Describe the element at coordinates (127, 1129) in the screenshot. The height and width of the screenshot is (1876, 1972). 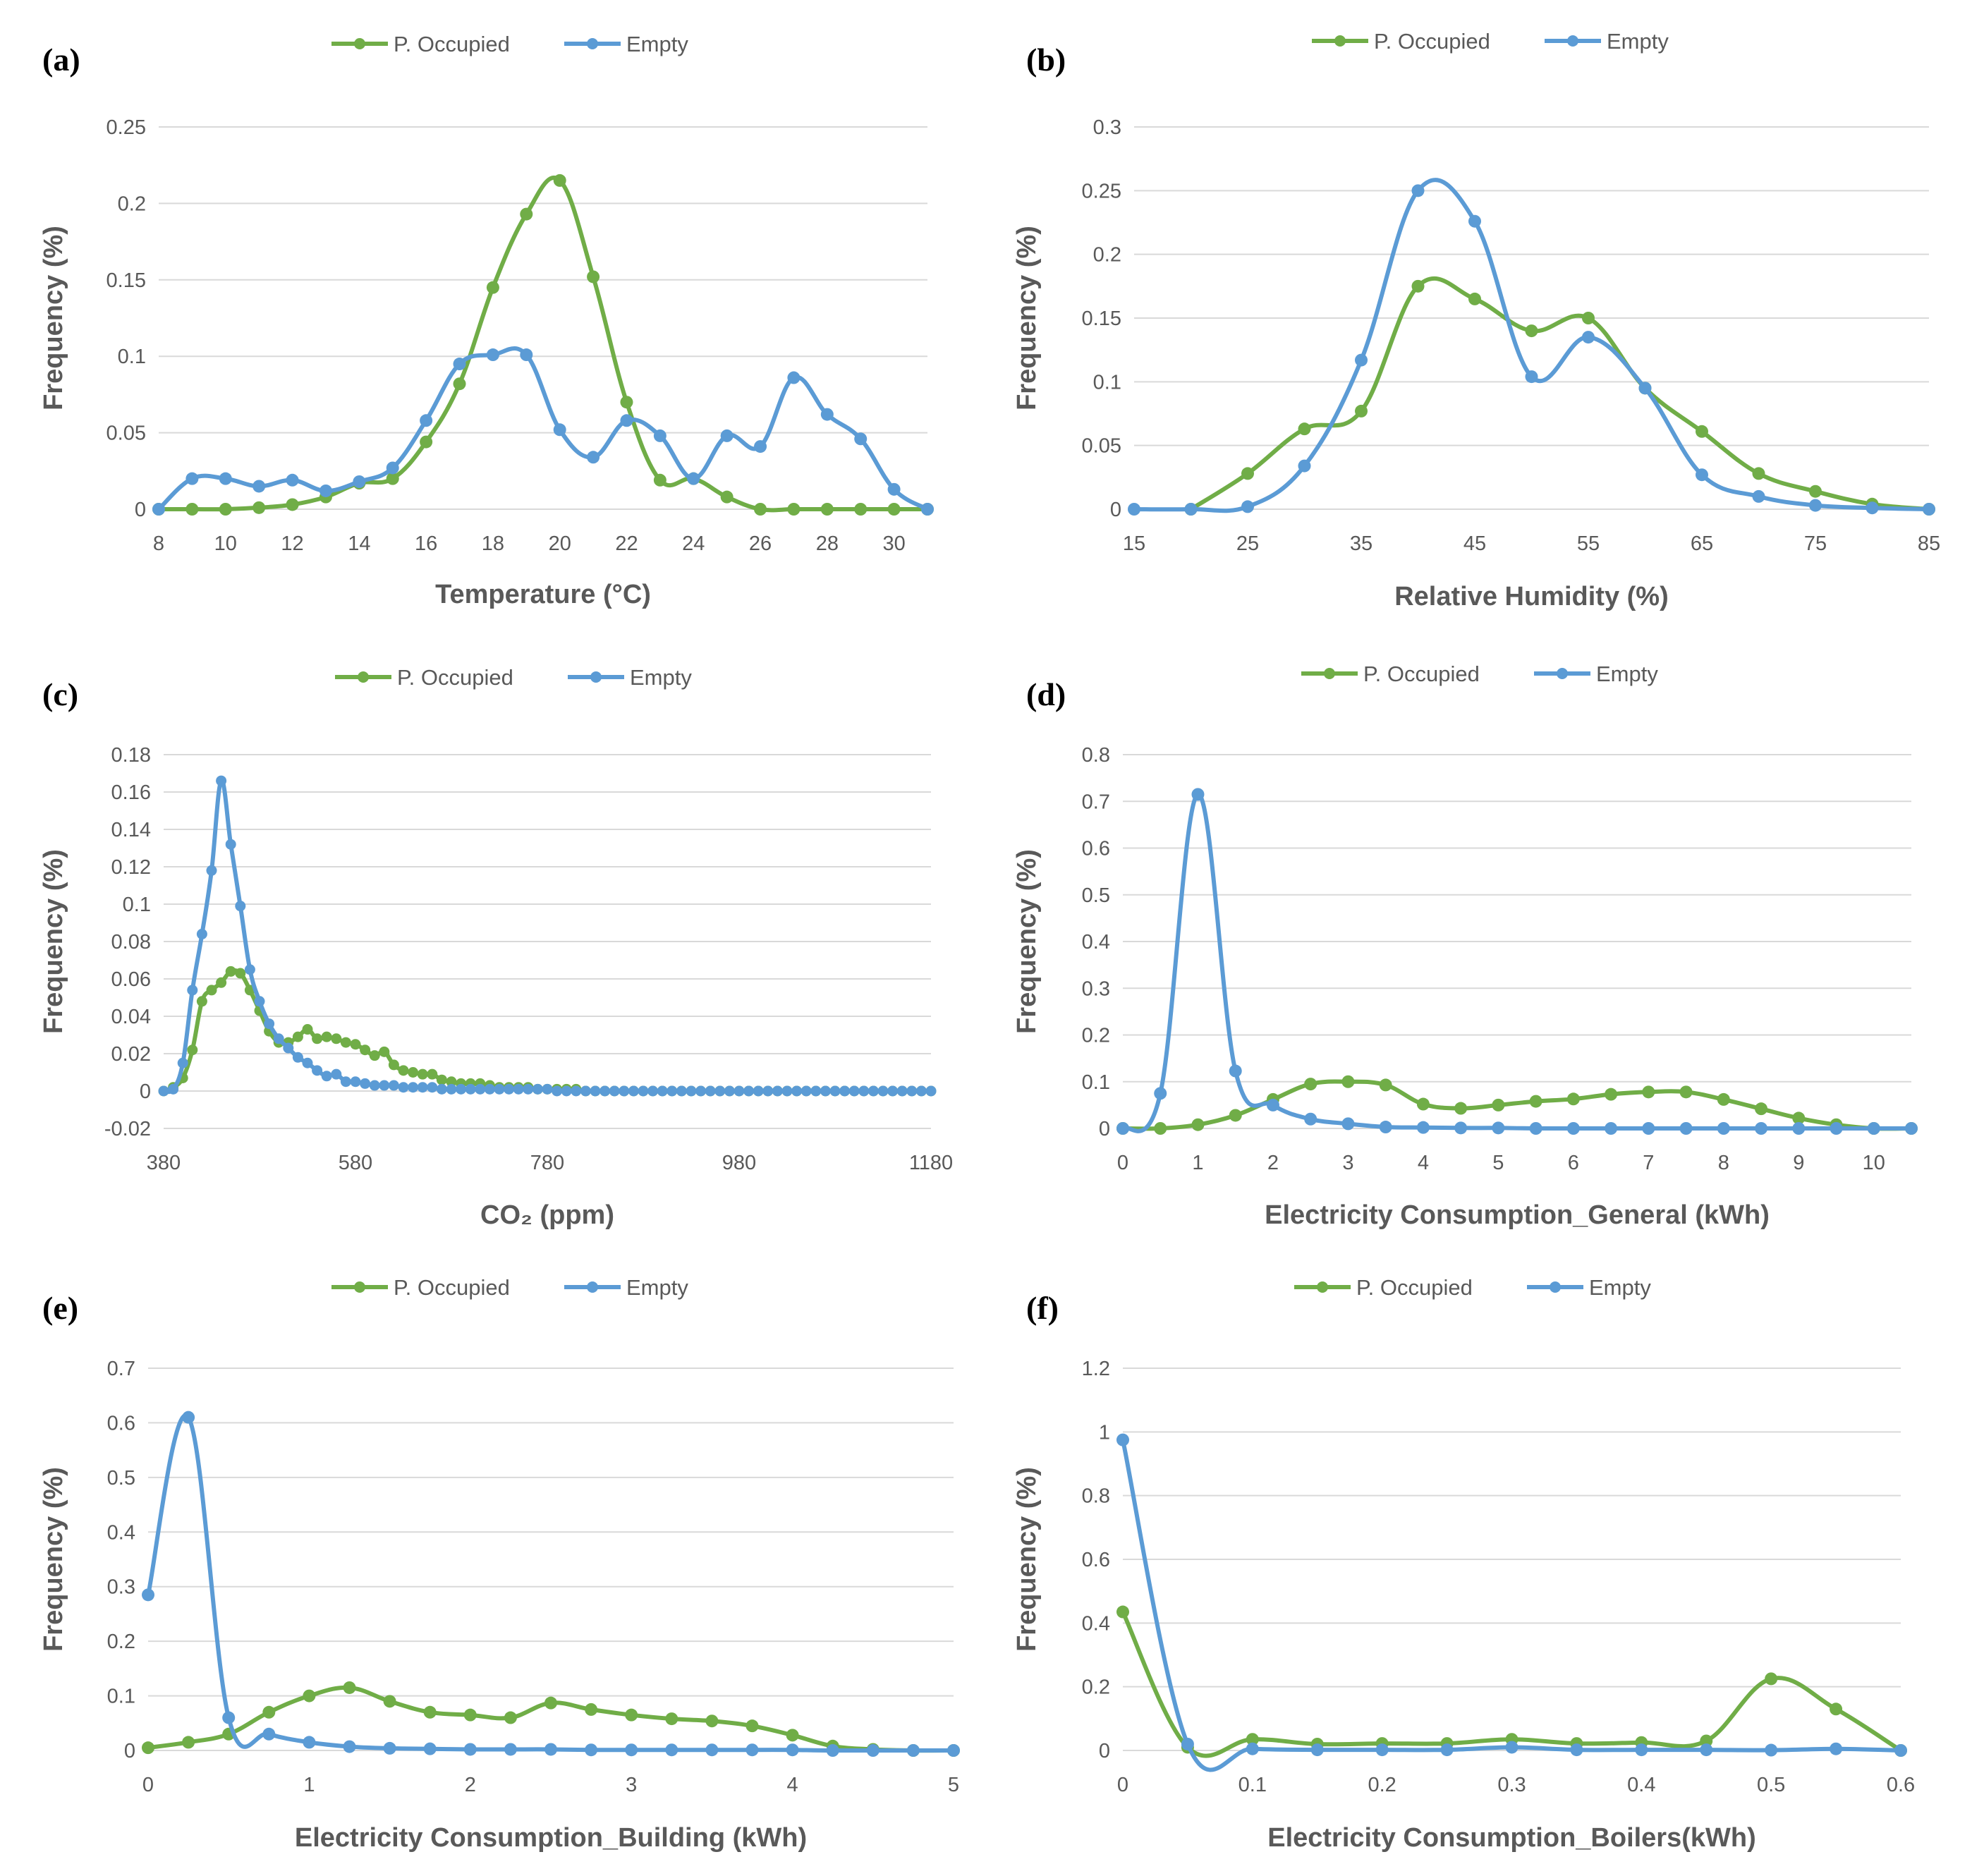
I see `y-tick-label: -0.02` at that location.